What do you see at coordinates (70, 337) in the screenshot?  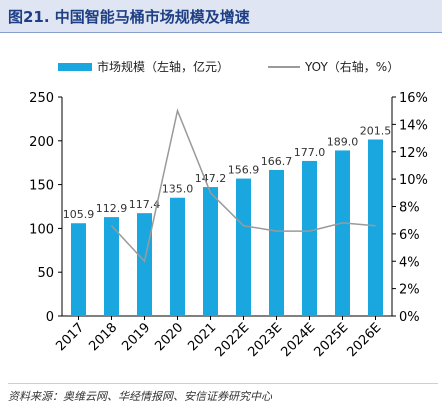 I see `x-axis-tick-label: 2017` at bounding box center [70, 337].